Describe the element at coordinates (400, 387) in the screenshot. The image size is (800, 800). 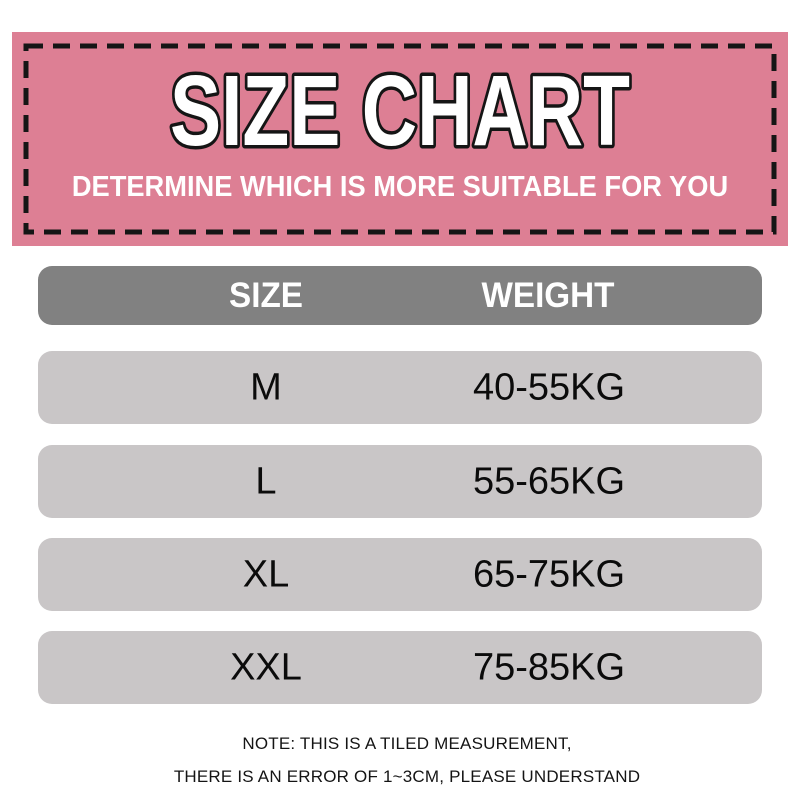
I see `table-row: M 40-55KG` at that location.